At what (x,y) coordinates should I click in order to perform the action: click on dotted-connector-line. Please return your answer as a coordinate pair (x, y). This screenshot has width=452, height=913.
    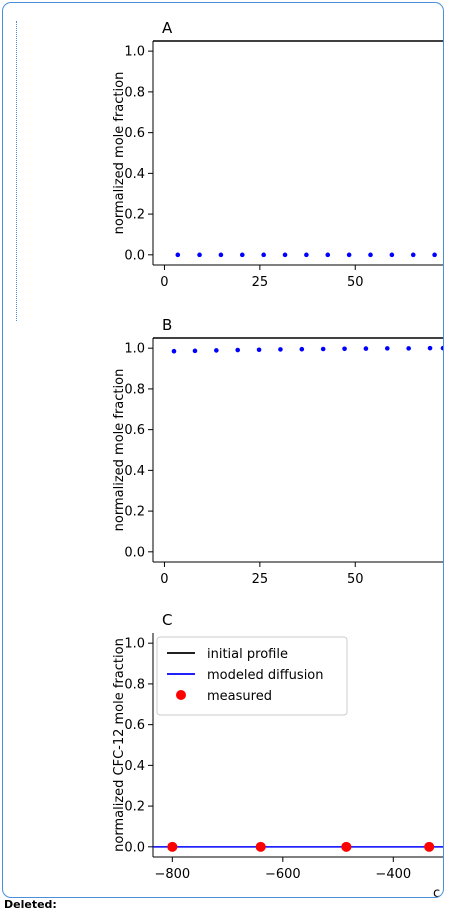
    Looking at the image, I should click on (17, 171).